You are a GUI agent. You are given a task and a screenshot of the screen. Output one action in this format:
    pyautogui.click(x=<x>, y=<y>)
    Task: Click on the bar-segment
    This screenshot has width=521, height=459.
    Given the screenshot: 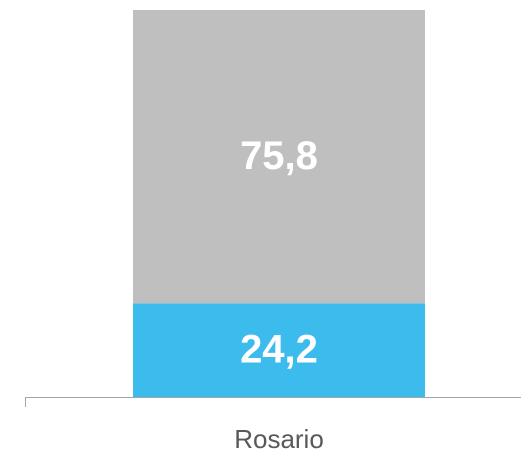 What is the action you would take?
    pyautogui.click(x=279, y=350)
    